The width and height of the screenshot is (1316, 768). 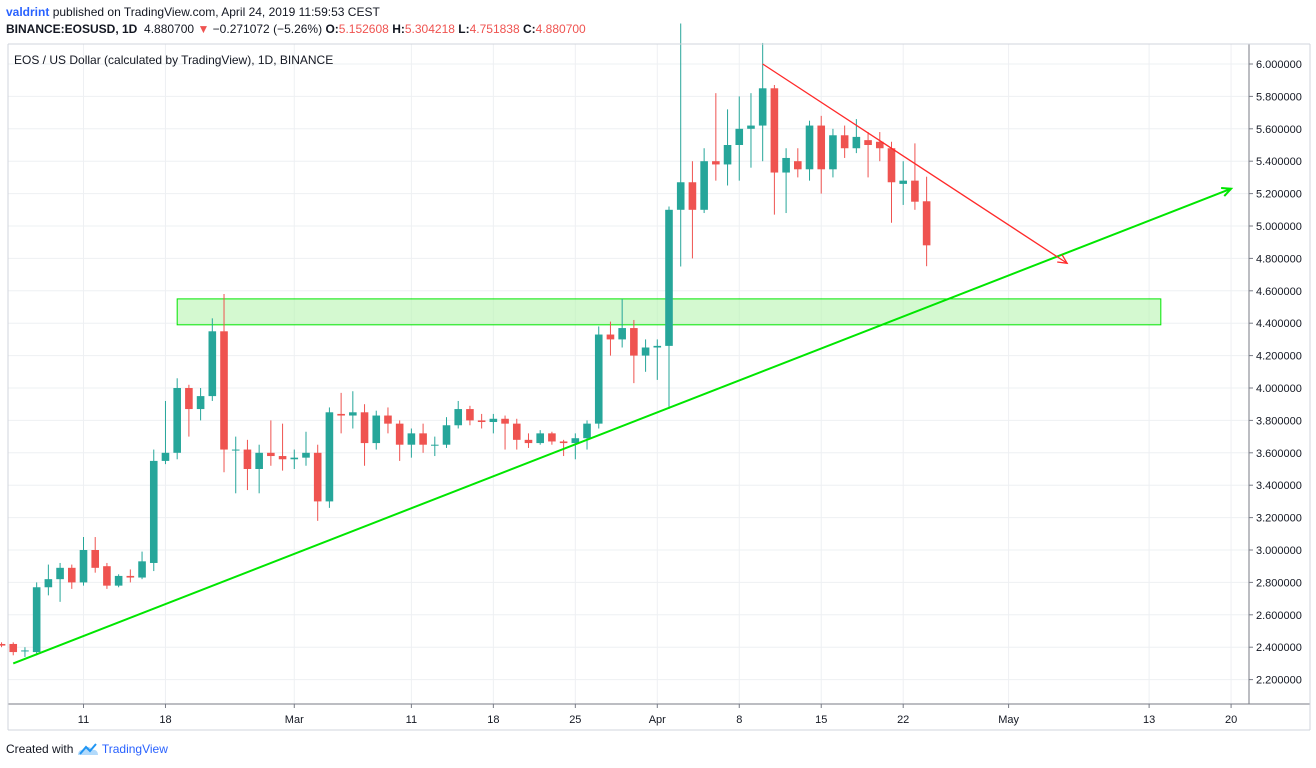 What do you see at coordinates (134, 749) in the screenshot?
I see `tradingview-brand: TradingView` at bounding box center [134, 749].